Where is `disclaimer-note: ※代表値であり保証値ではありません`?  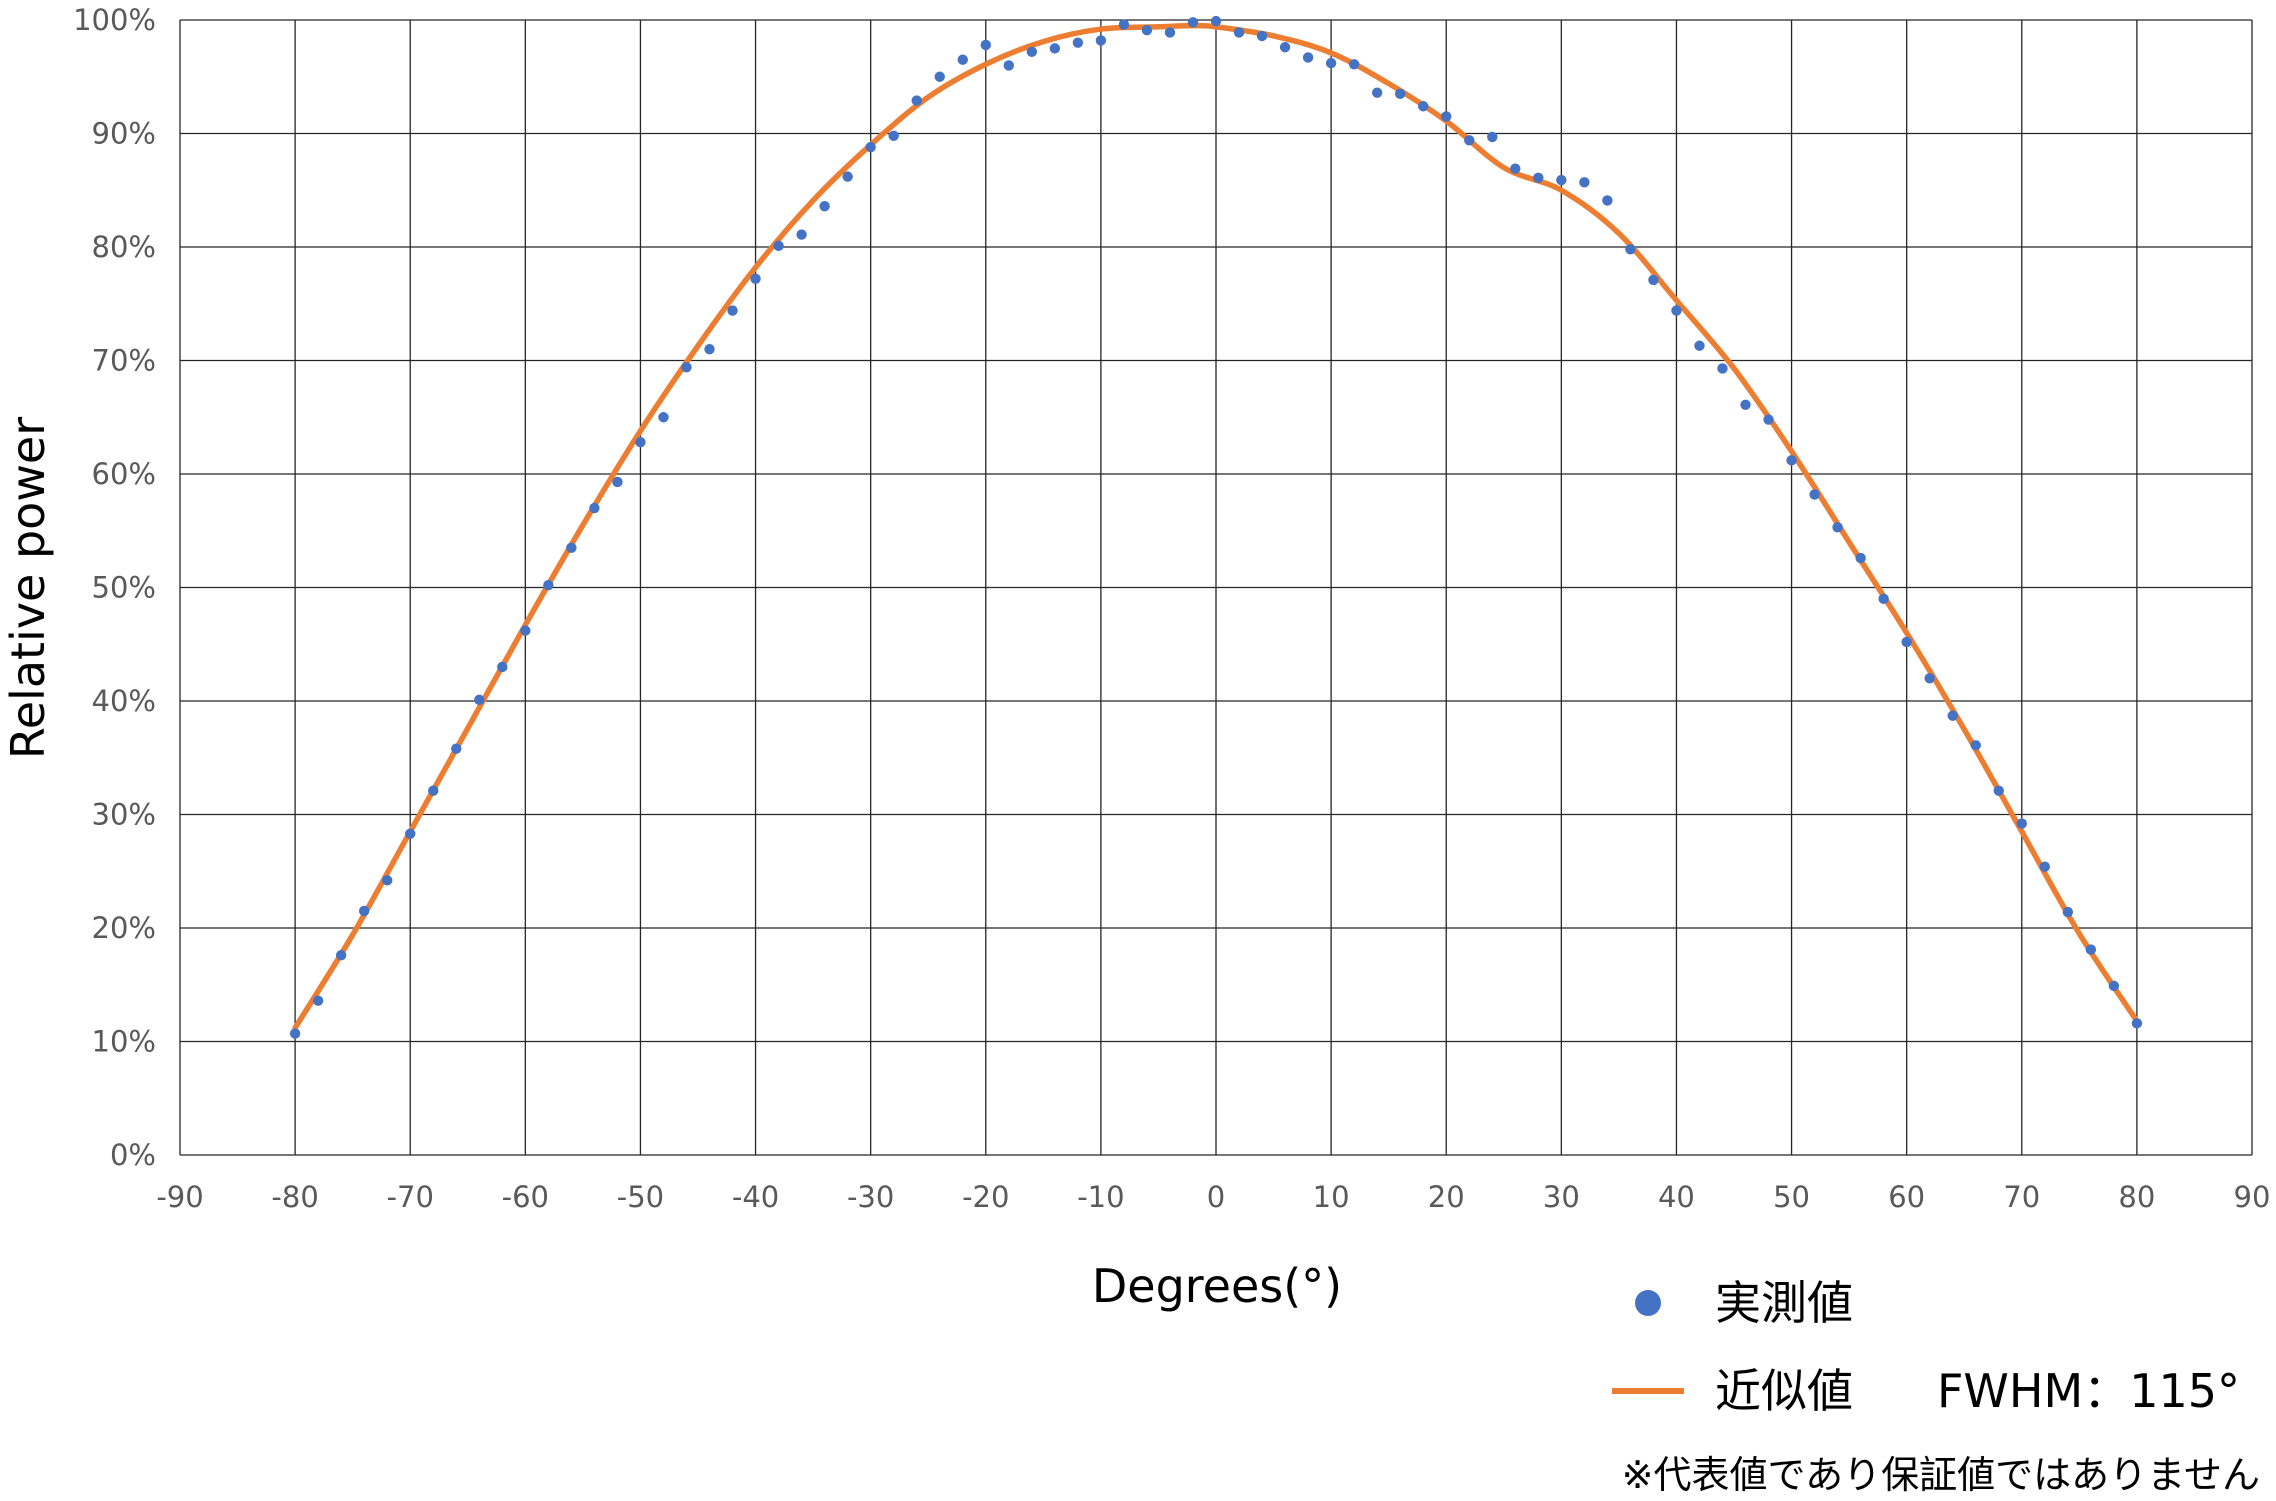
disclaimer-note: ※代表値であり保証値ではありません is located at coordinates (1941, 1475).